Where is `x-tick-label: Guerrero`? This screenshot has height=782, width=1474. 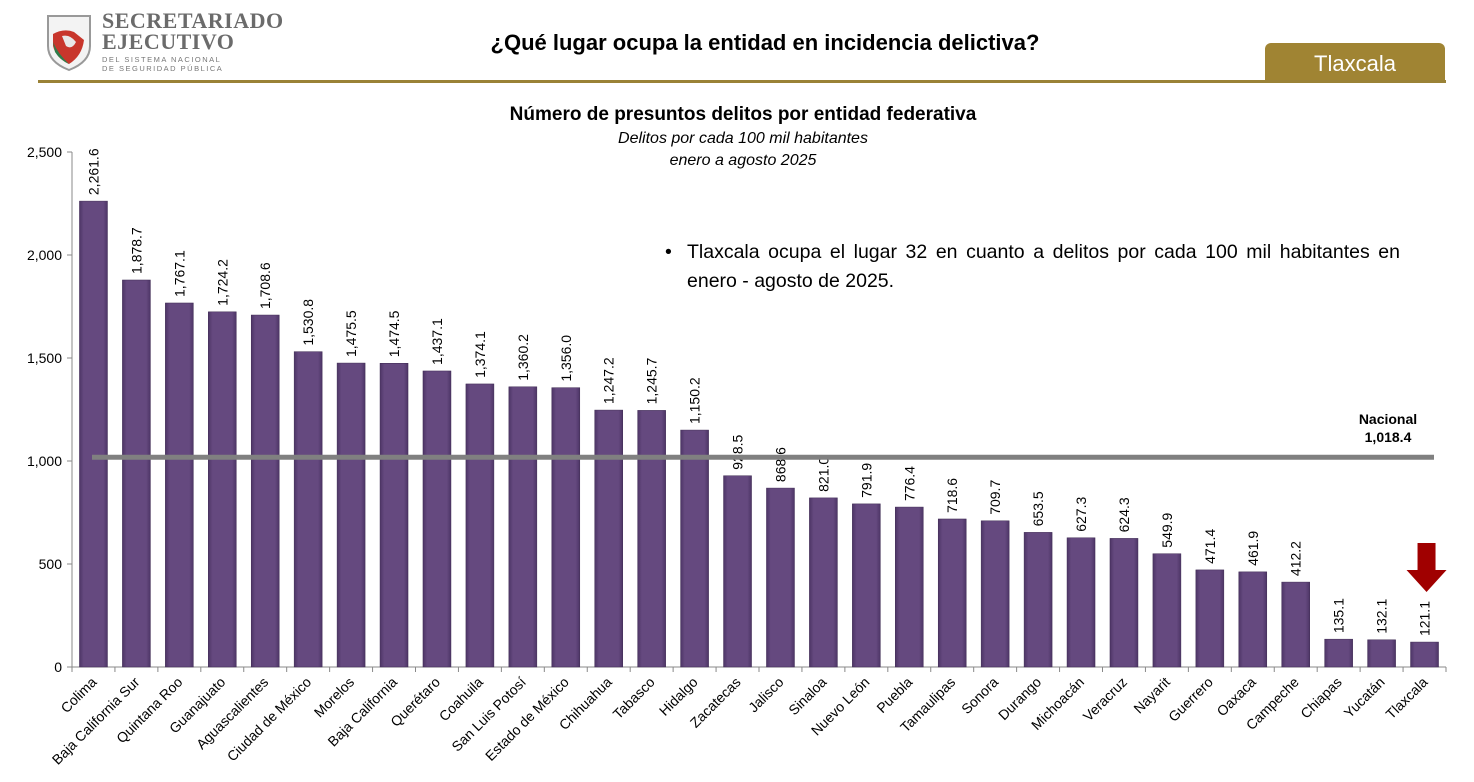
x-tick-label: Guerrero is located at coordinates (1190, 699).